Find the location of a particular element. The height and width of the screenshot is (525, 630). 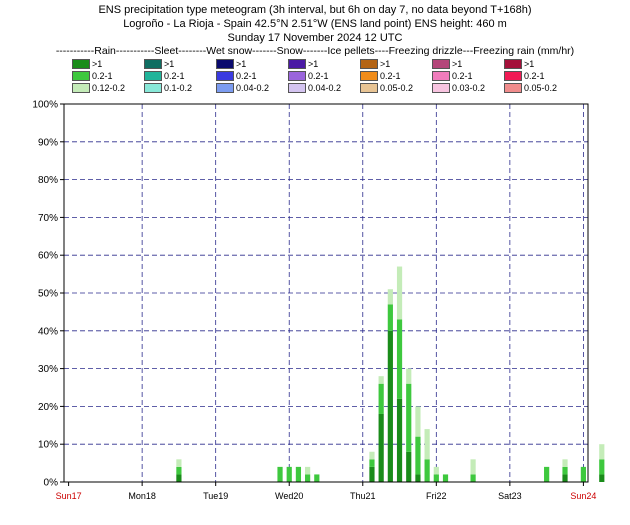

y-tick-label: 50% is located at coordinates (48, 294).